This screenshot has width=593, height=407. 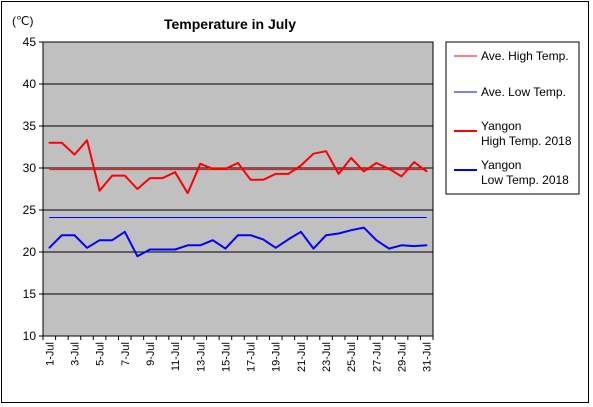 What do you see at coordinates (201, 357) in the screenshot?
I see `x-tick-label: 13-Jul` at bounding box center [201, 357].